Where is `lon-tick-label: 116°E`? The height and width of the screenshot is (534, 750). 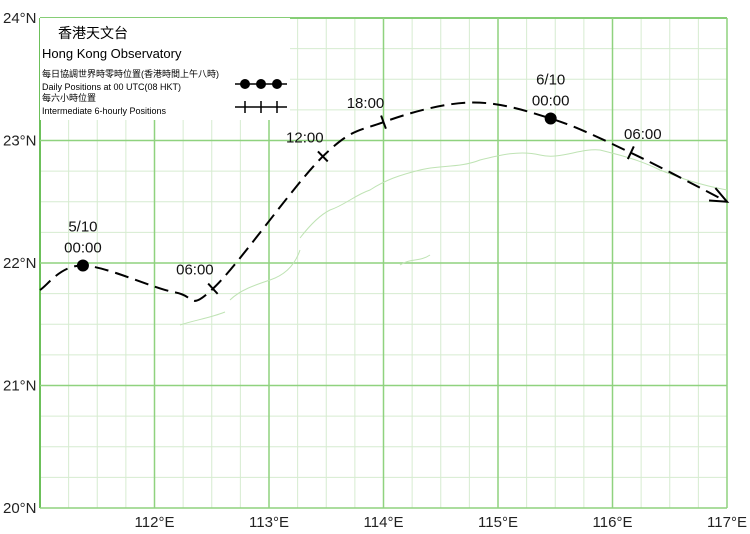 lon-tick-label: 116°E is located at coordinates (613, 522).